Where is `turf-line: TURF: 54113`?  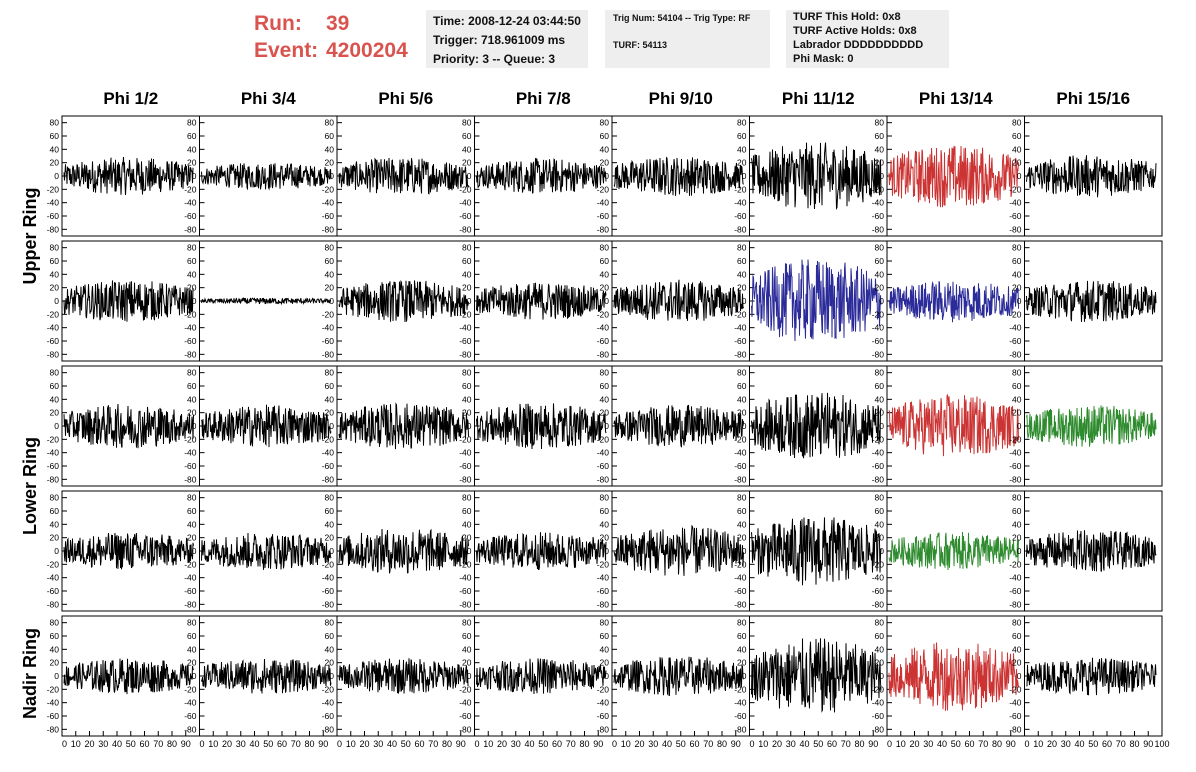 turf-line: TURF: 54113 is located at coordinates (640, 45).